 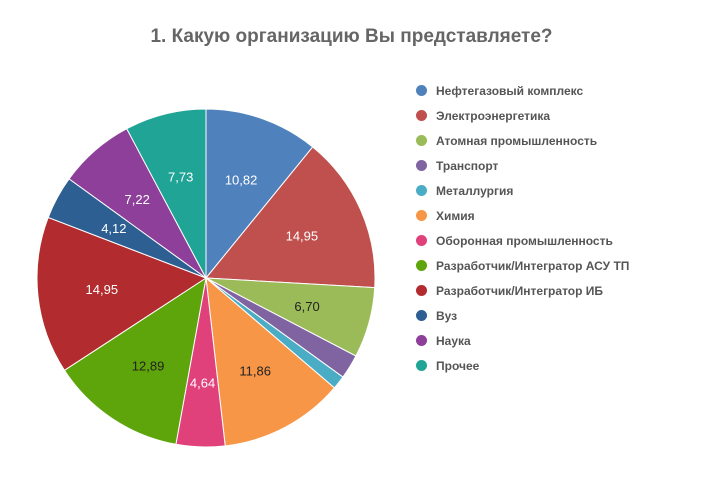 What do you see at coordinates (522, 315) in the screenshot?
I see `legend-item: Вуз` at bounding box center [522, 315].